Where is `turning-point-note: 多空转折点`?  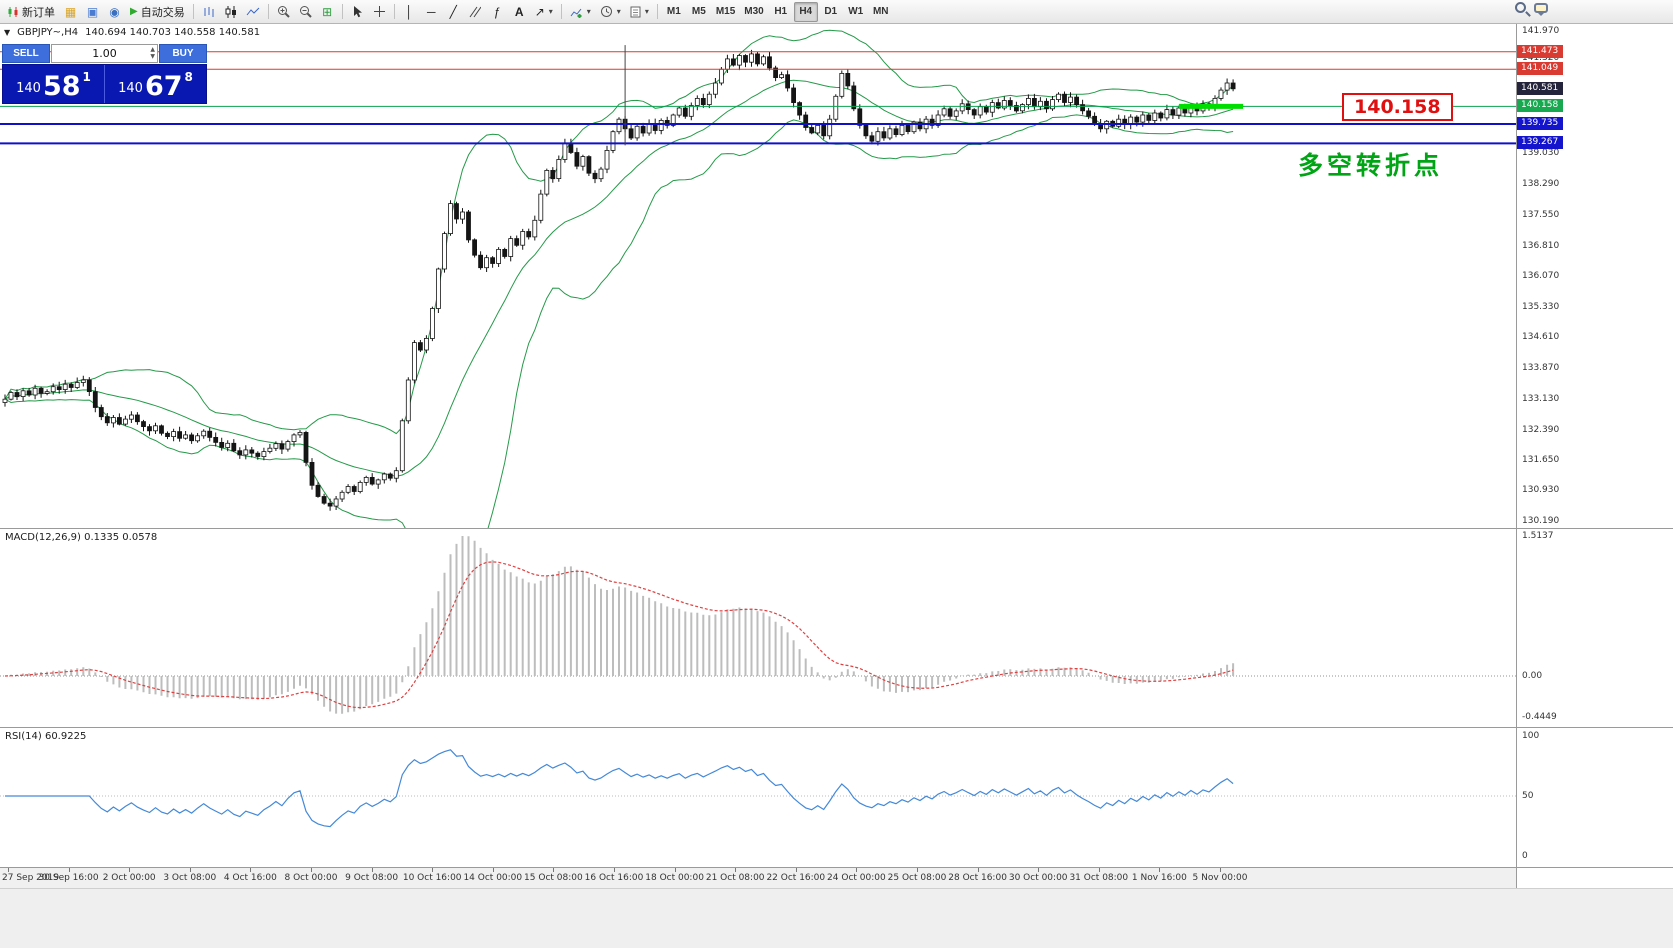 turning-point-note: 多空转折点 is located at coordinates (1371, 165).